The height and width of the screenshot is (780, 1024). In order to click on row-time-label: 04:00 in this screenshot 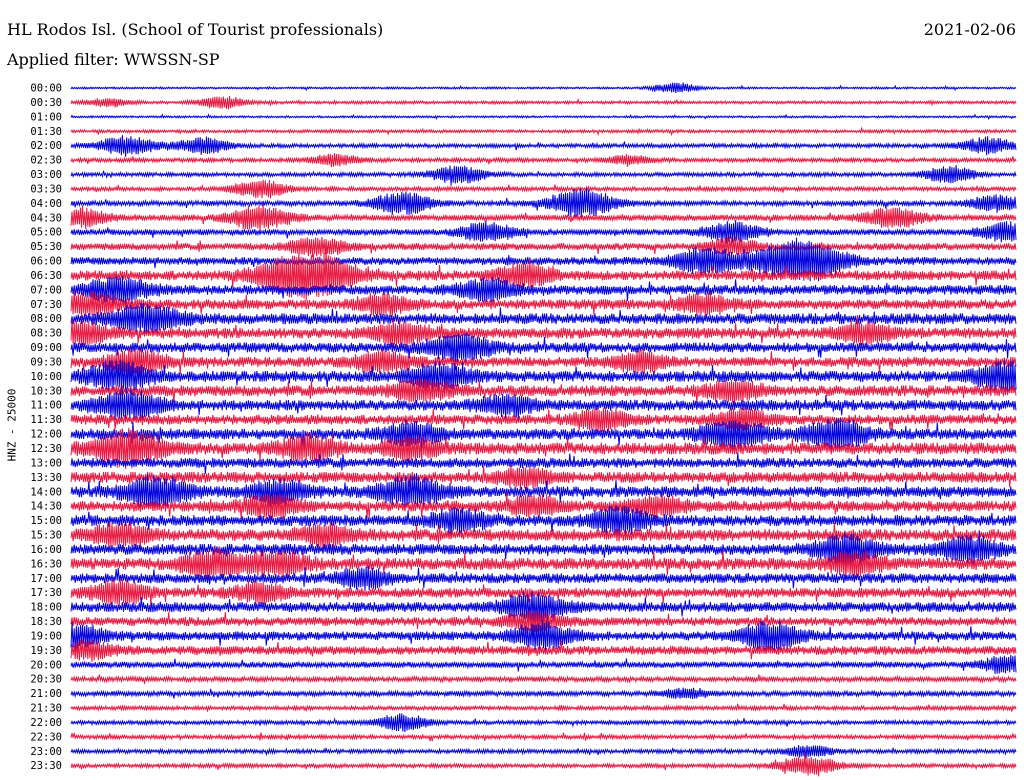, I will do `click(46, 204)`.